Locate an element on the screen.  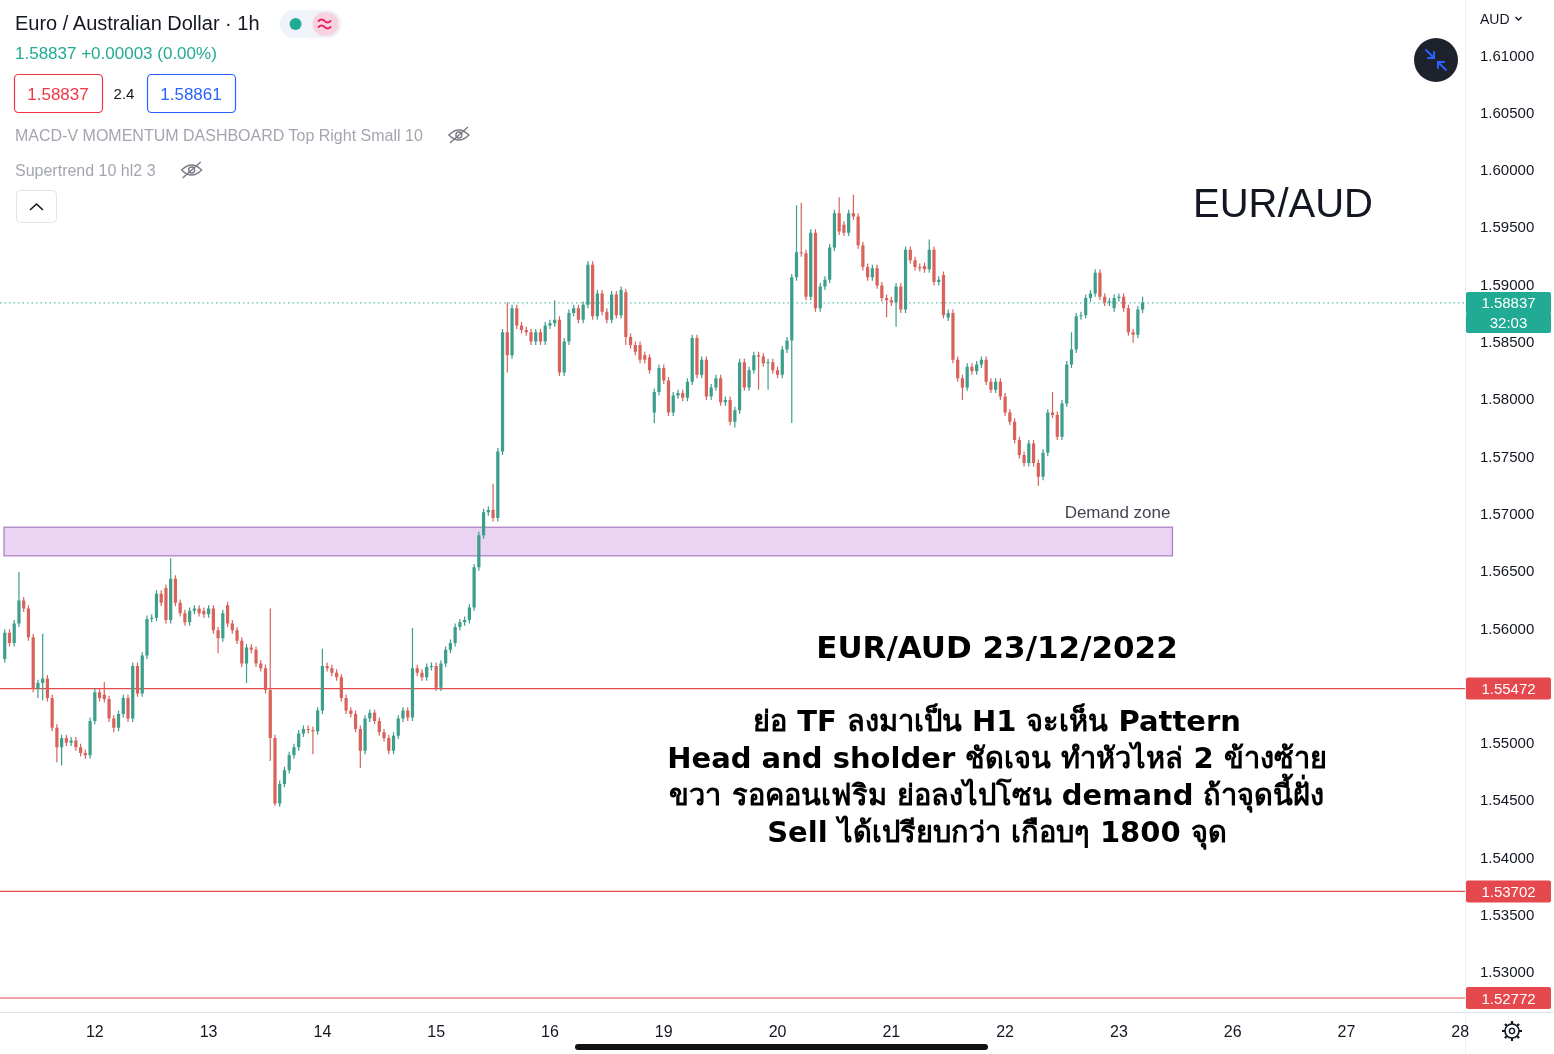
annotation: ย่อ TF ลงมาเป็น H1 จะเห็น Pattern Head and sholder ชัดเจน ทำหัวไหล่ 2 ข้างซ้าย ขวา รอคอนเฟริม ย่อลงไปโซน demand ถ้าจุดนี้ฝั่ง Sell ได้เปรียบกว่า เกือบๆ 1800 จุด is located at coordinates (997, 776).